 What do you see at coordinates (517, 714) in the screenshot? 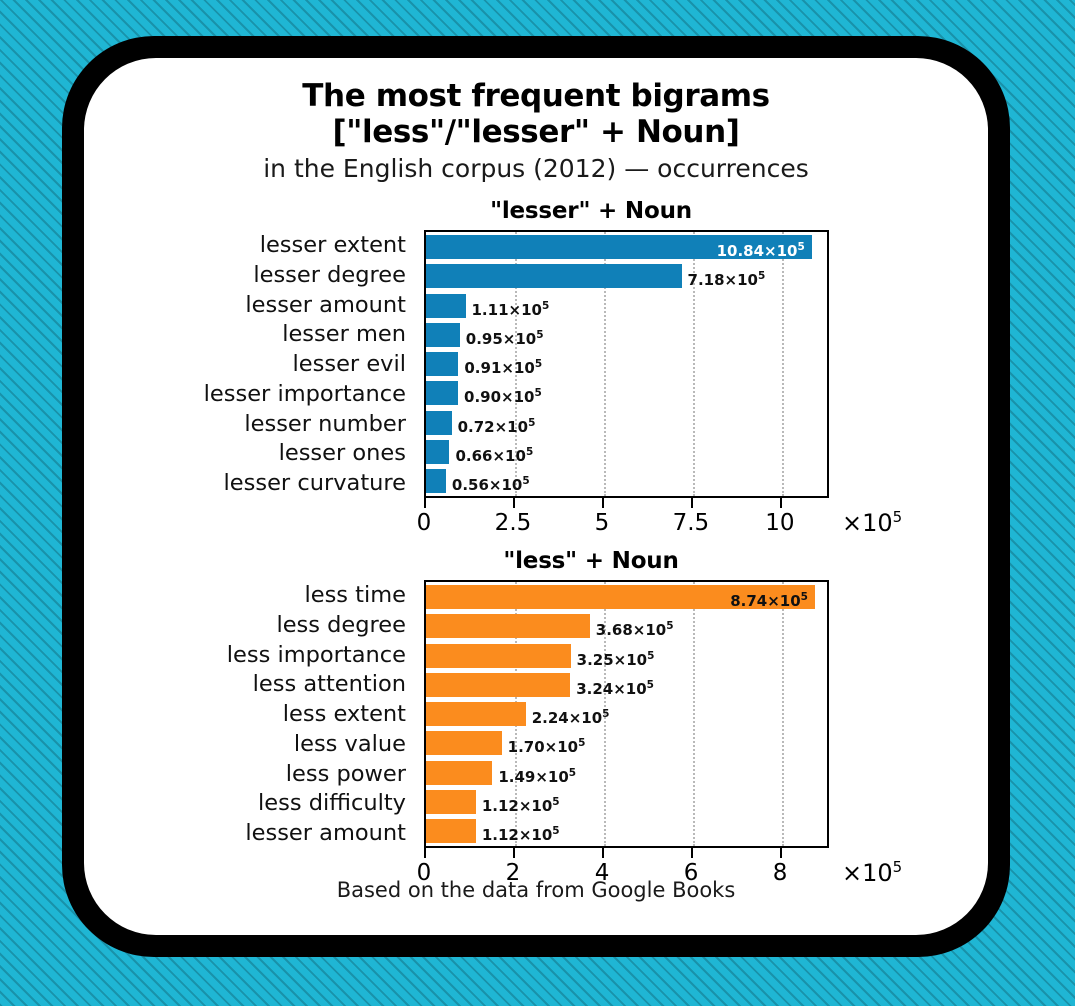
I see `bar: 2.24×105` at bounding box center [517, 714].